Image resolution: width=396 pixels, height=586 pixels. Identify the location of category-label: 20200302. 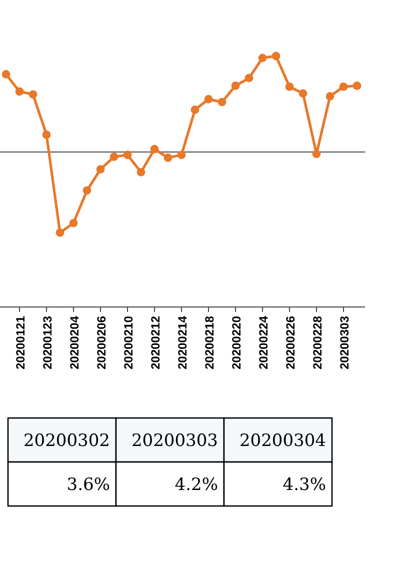
(66, 441).